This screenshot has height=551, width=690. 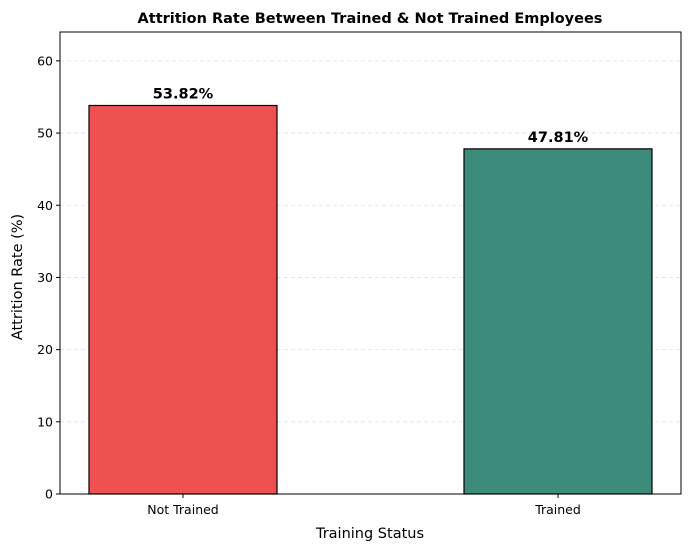 I want to click on data-label: 53.82%, so click(x=183, y=94).